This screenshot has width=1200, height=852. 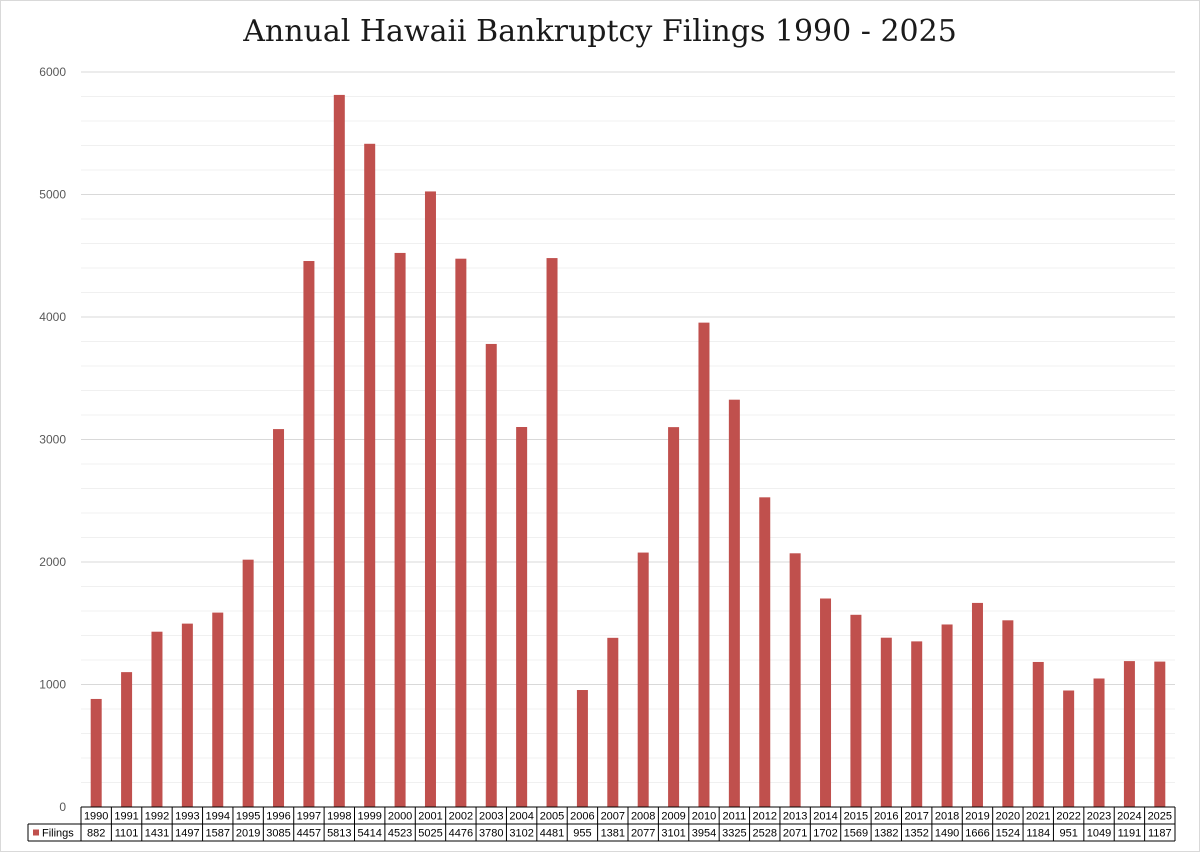 What do you see at coordinates (825, 834) in the screenshot?
I see `data-table-value: 1702` at bounding box center [825, 834].